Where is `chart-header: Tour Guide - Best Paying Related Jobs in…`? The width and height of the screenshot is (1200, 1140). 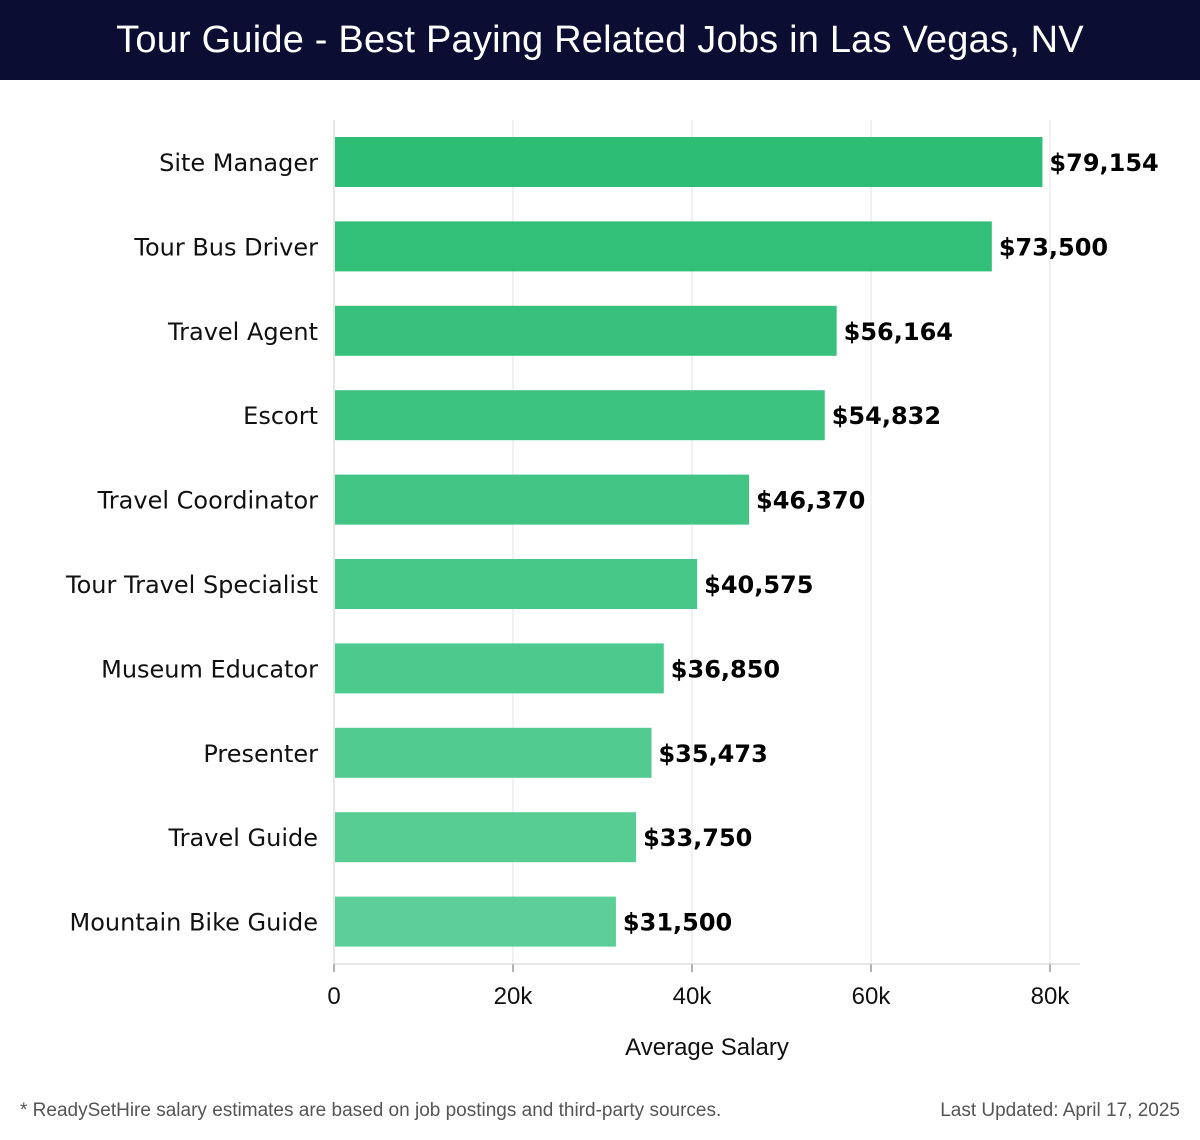
chart-header: Tour Guide - Best Paying Related Jobs in… is located at coordinates (600, 40).